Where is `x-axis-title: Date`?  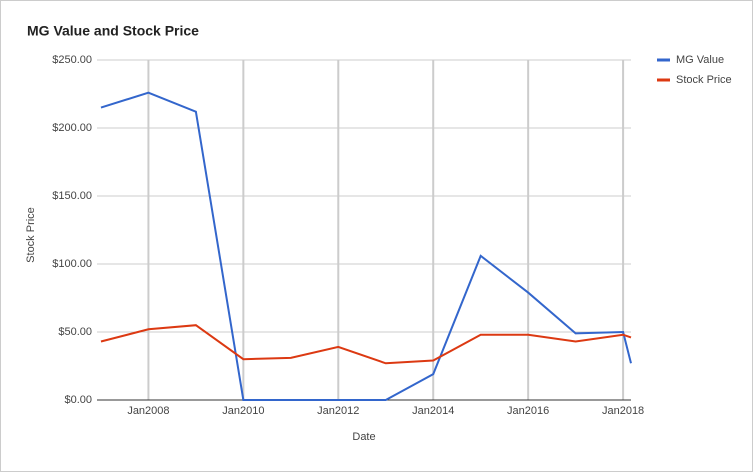 x-axis-title: Date is located at coordinates (363, 437).